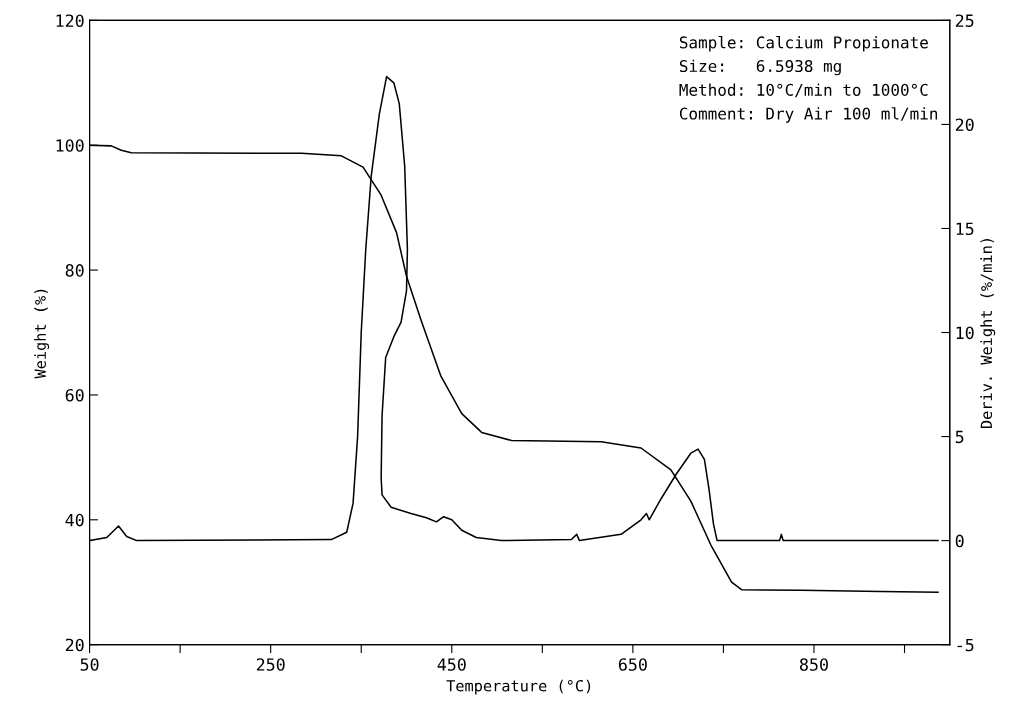 The width and height of the screenshot is (1018, 703). Describe the element at coordinates (451, 664) in the screenshot. I see `x-tick-label: 450` at that location.